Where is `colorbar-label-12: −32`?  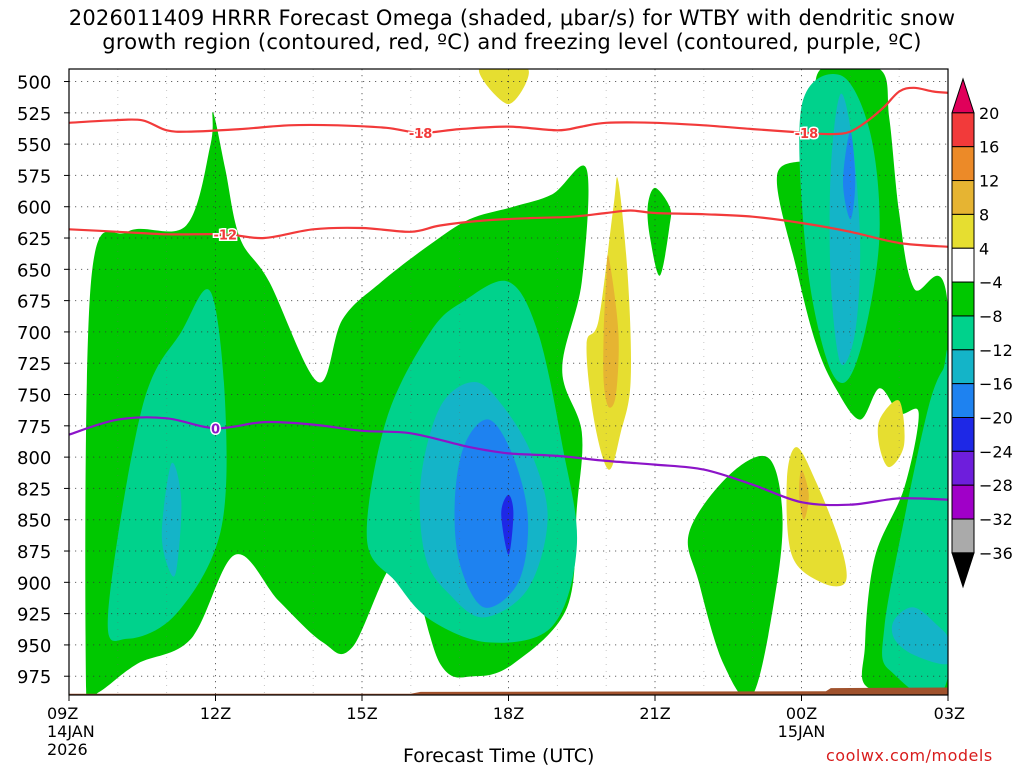 colorbar-label-12: −32 is located at coordinates (996, 519).